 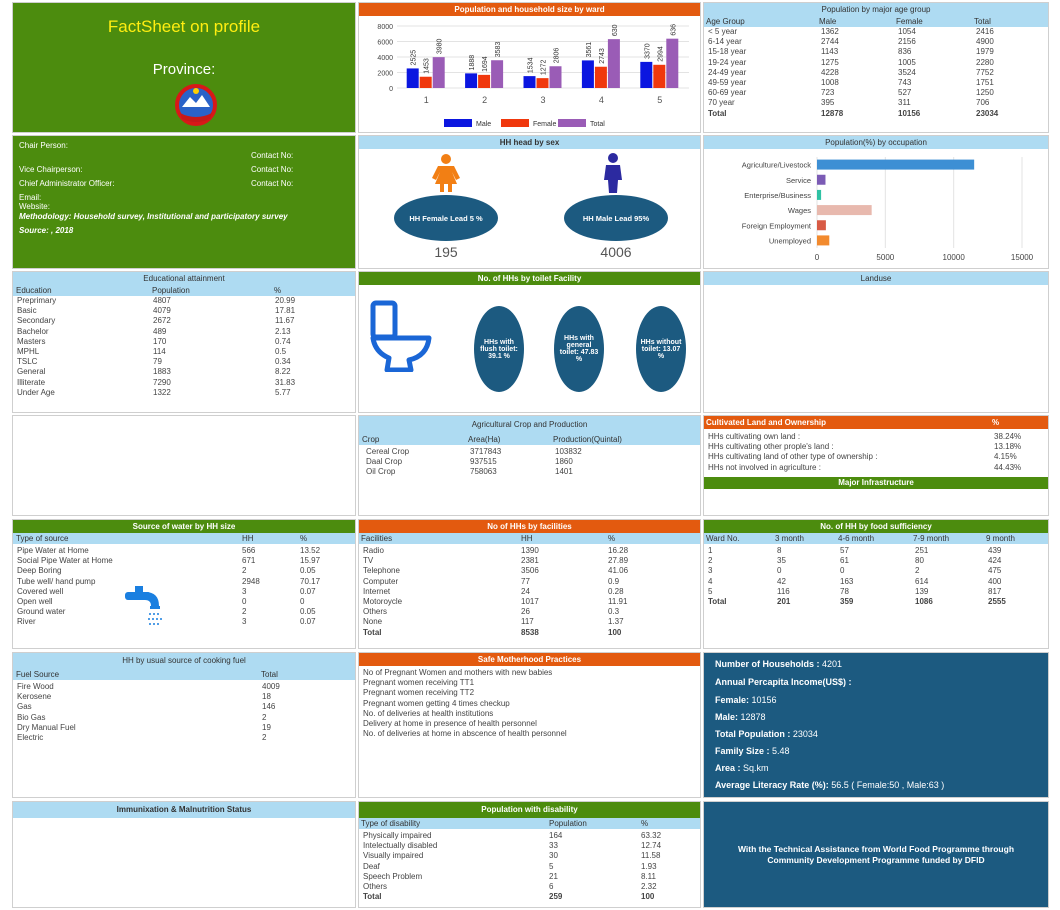 What do you see at coordinates (371, 439) in the screenshot?
I see `column-header: Crop` at bounding box center [371, 439].